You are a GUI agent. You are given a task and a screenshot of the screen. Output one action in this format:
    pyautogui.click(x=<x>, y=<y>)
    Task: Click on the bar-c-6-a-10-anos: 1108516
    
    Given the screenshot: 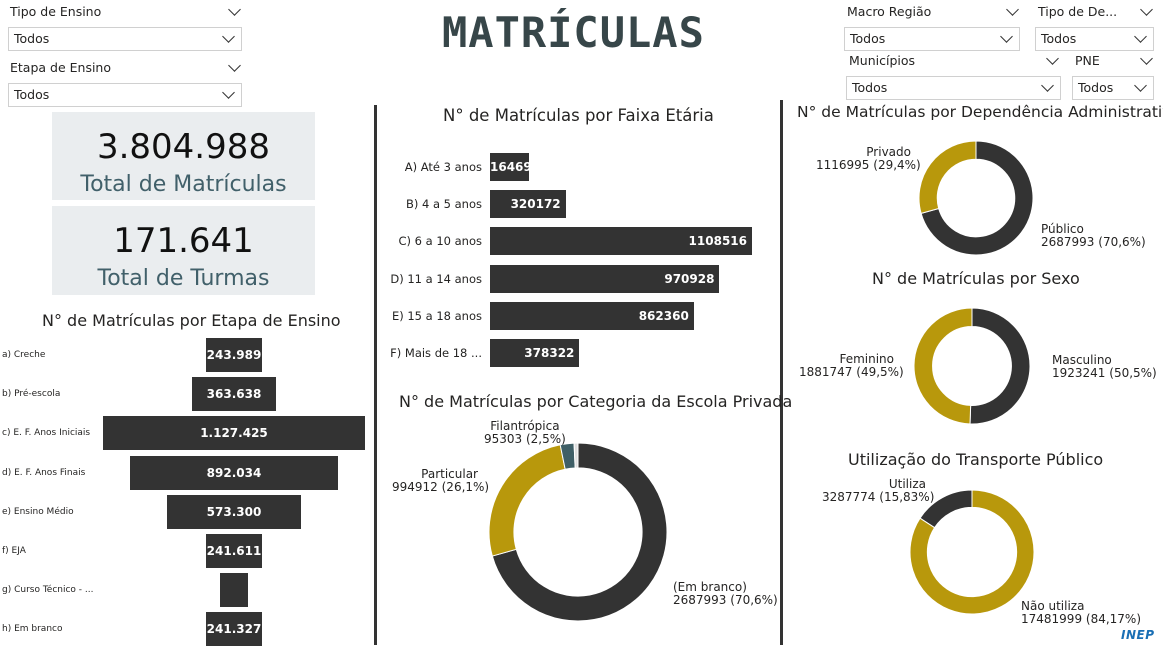 What is the action you would take?
    pyautogui.click(x=621, y=241)
    